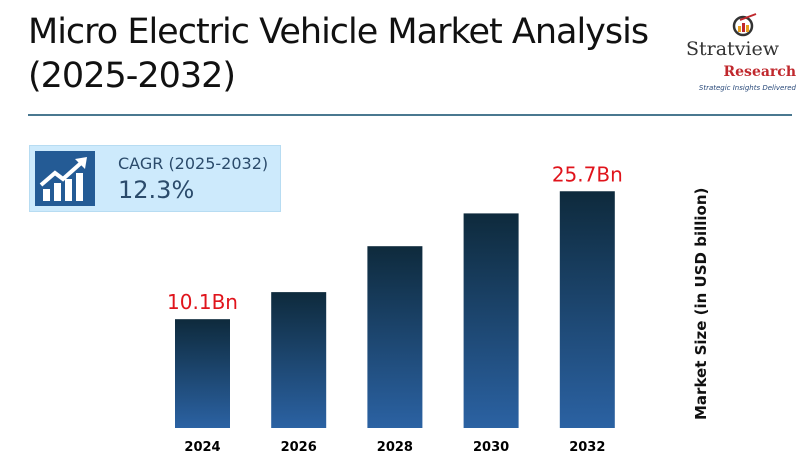 The image size is (800, 462). Describe the element at coordinates (395, 447) in the screenshot. I see `x-tick-label: 2028` at that location.